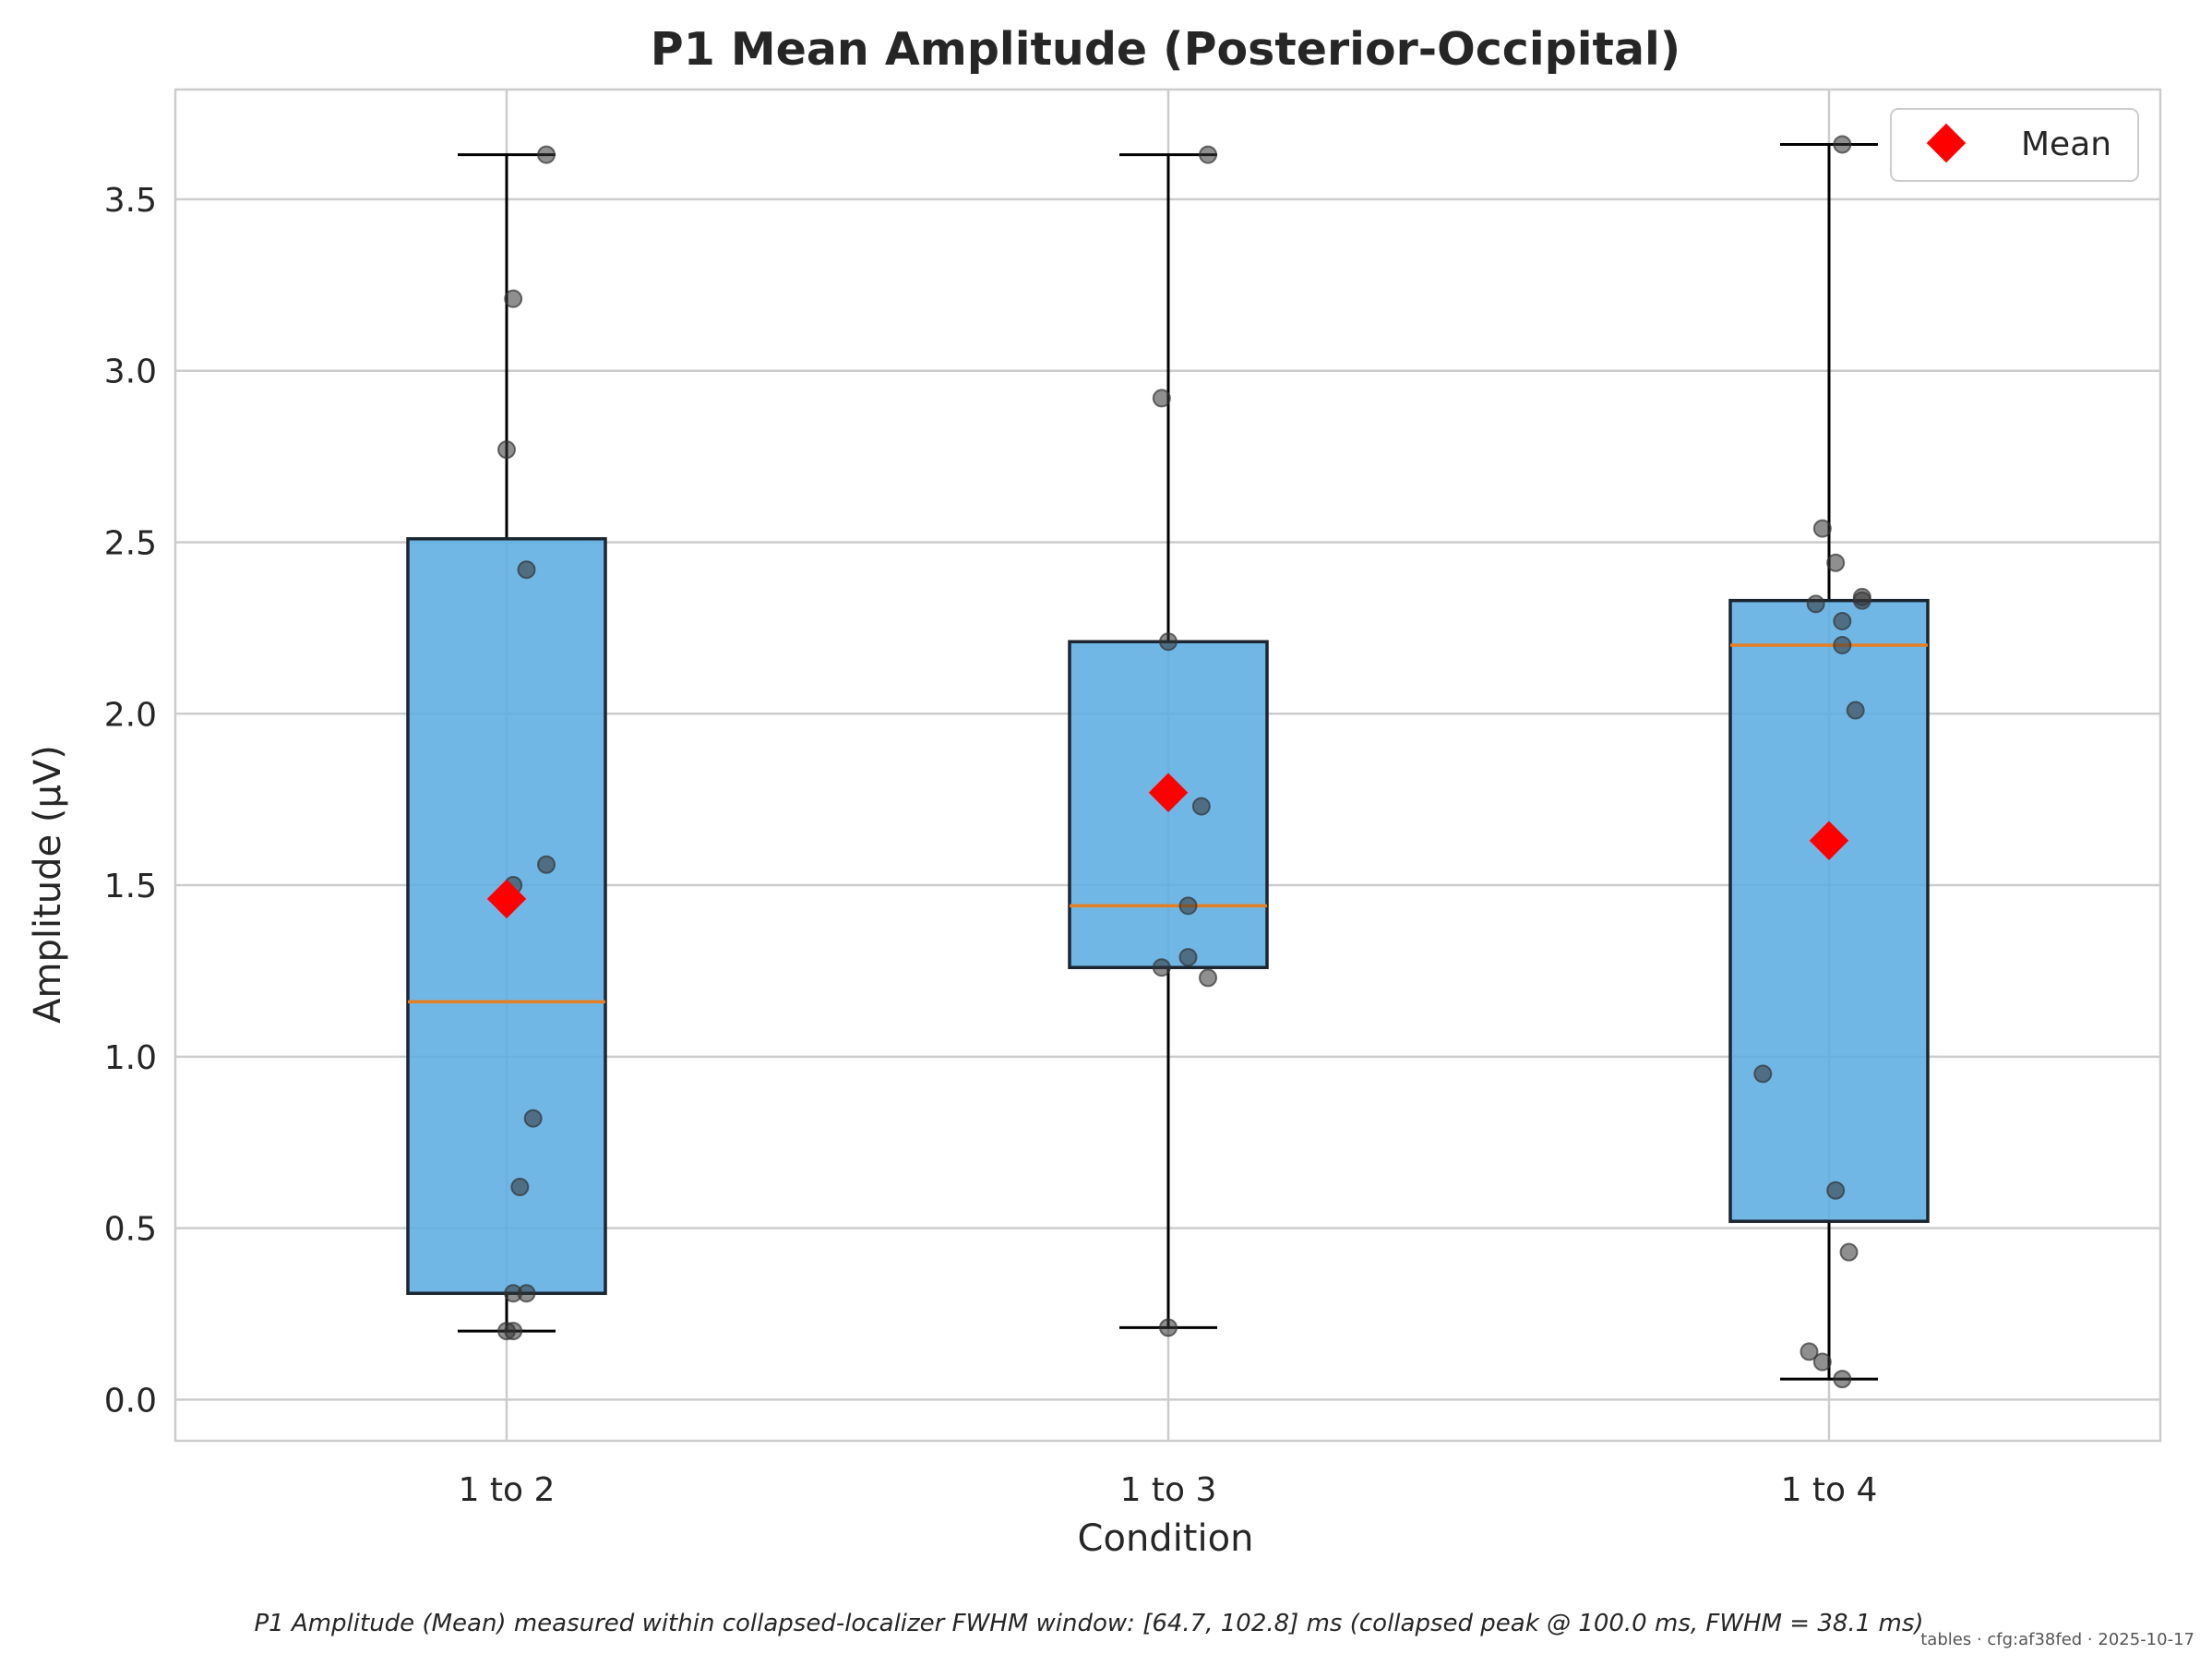 This screenshot has width=2212, height=1666. I want to click on y-tick-label: 0.0, so click(130, 1401).